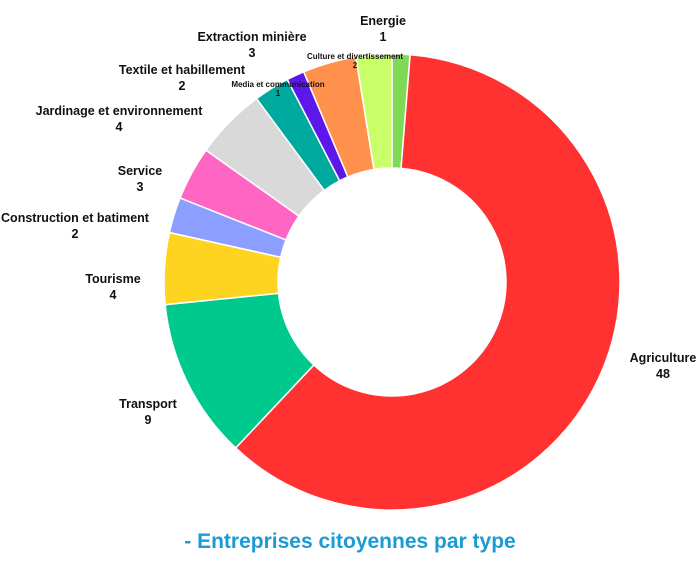  What do you see at coordinates (148, 404) in the screenshot?
I see `label-transport: Transport` at bounding box center [148, 404].